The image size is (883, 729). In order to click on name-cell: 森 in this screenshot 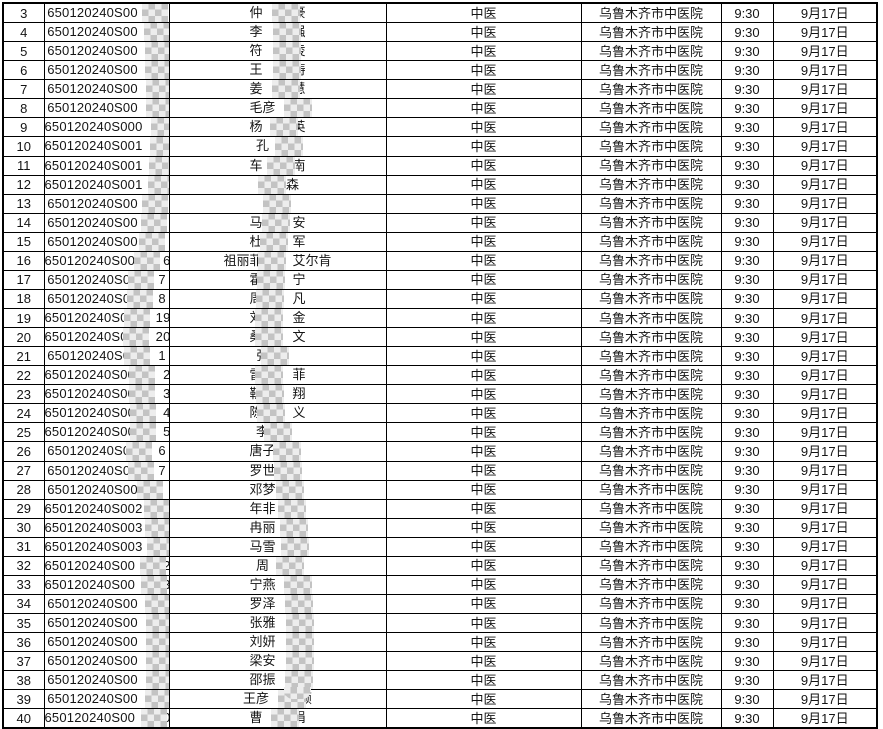, I will do `click(277, 184)`.